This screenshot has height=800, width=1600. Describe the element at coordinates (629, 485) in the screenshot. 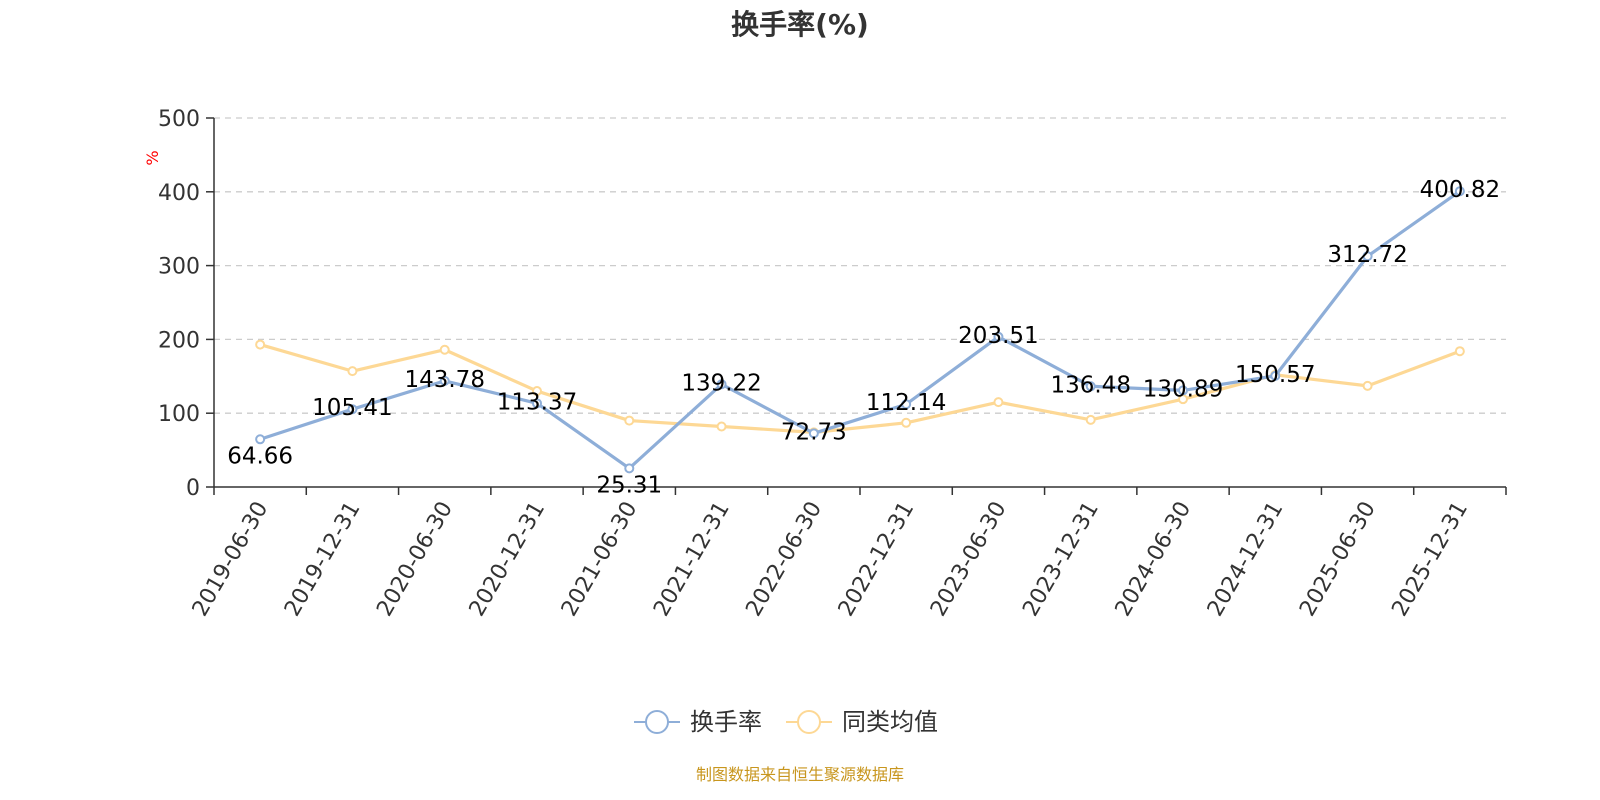

I see `data-label: 25.31` at that location.